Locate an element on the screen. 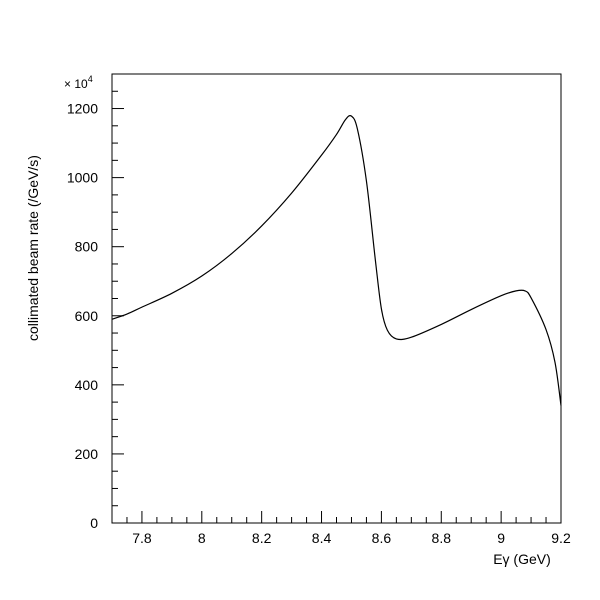 The width and height of the screenshot is (600, 600). y-tick-label: 800 is located at coordinates (87, 247).